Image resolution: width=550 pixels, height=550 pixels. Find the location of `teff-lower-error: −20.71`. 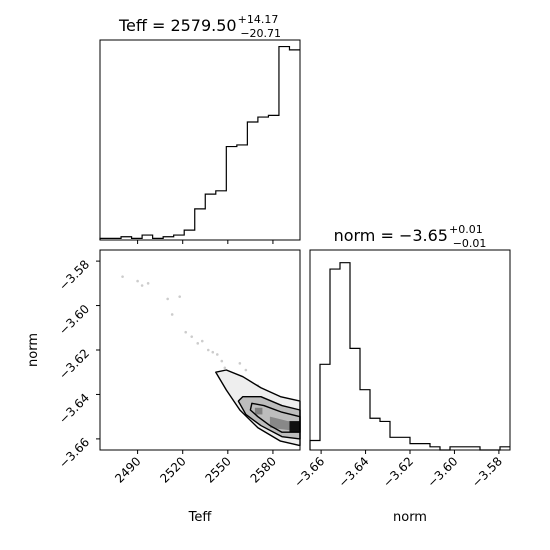

teff-lower-error: −20.71 is located at coordinates (260, 33).